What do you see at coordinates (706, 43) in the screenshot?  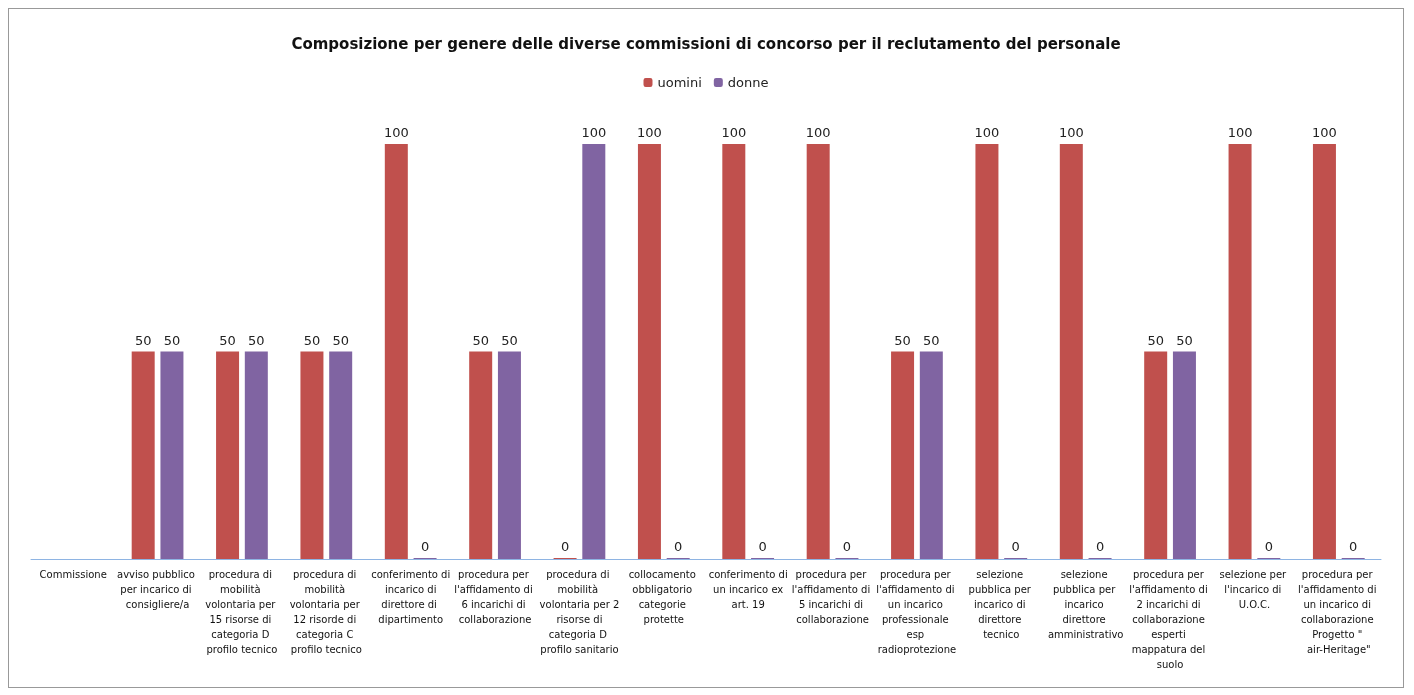 I see `chart-title: Composizione per genere delle diverse commissioni di concorso per il reclutamento del personale` at bounding box center [706, 43].